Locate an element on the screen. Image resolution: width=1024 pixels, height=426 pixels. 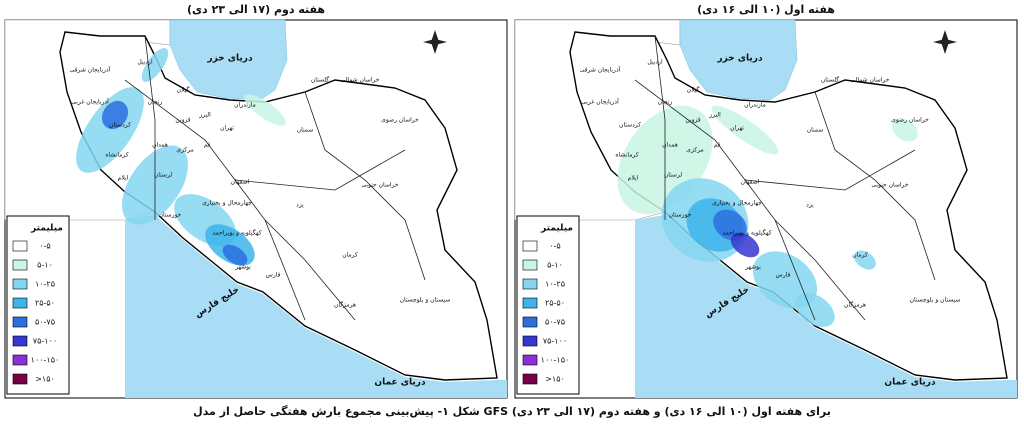
map-title: هفته اول (۱۰ الی ۱۶ دی) is located at coordinates (766, 9).